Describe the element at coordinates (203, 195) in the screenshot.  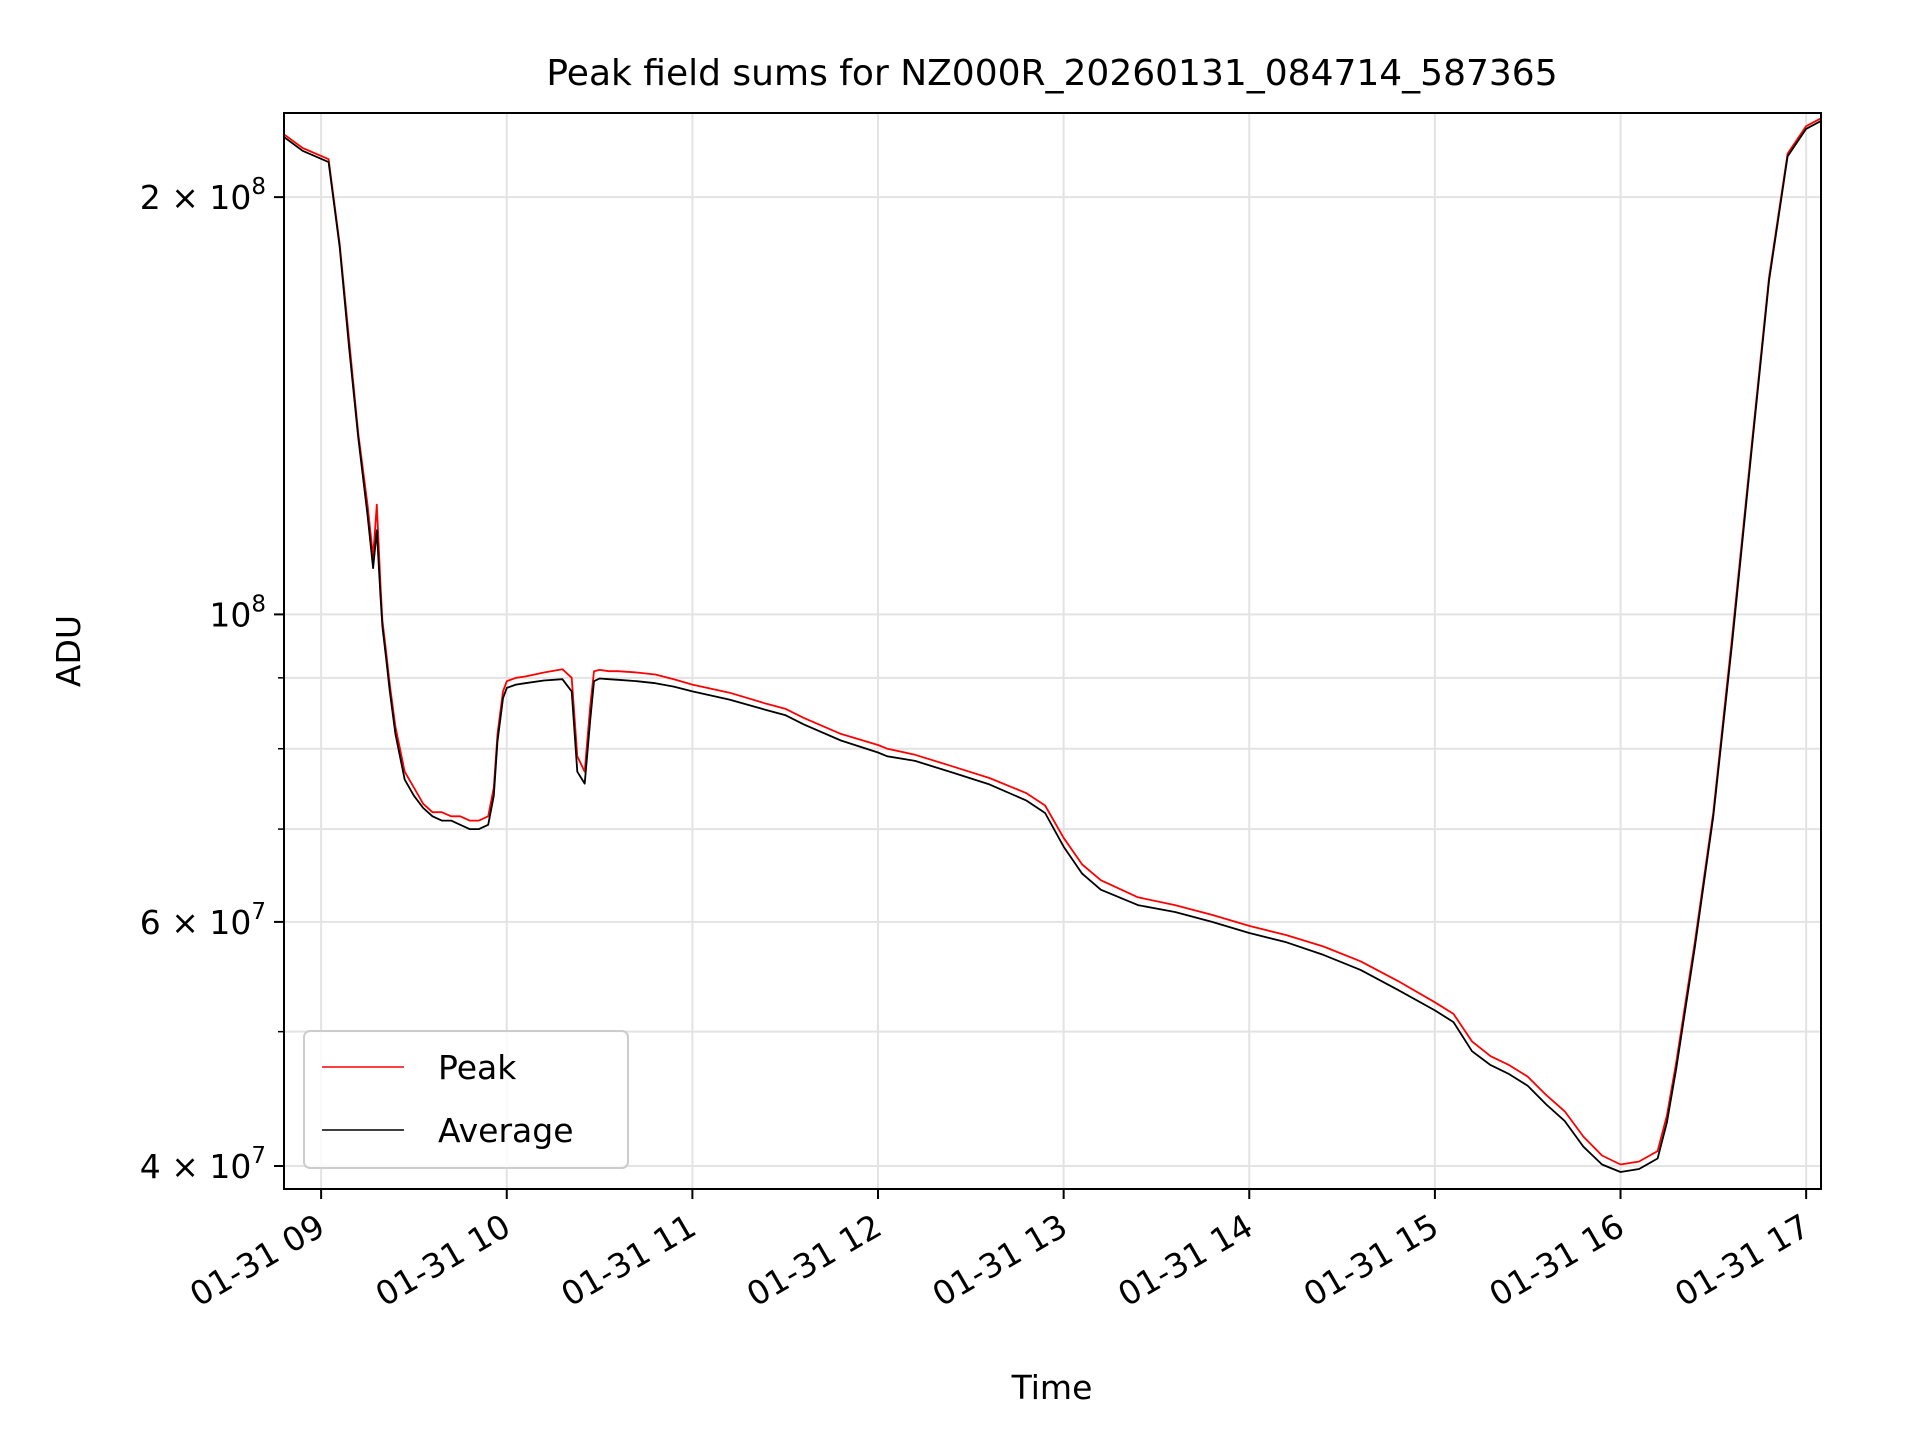
I see `y-tick-label: 2 × 108` at that location.